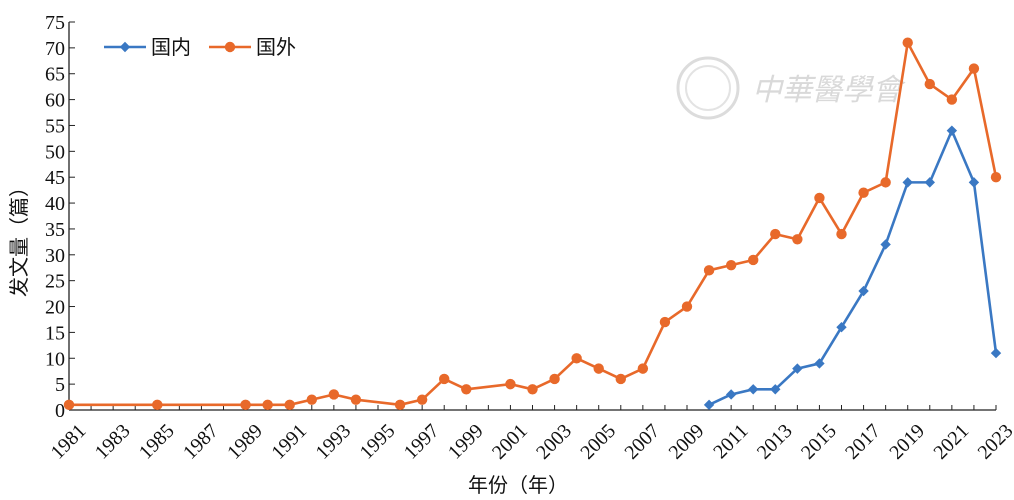 The height and width of the screenshot is (500, 1014). What do you see at coordinates (55, 75) in the screenshot?
I see `y-tick-label: 65` at bounding box center [55, 75].